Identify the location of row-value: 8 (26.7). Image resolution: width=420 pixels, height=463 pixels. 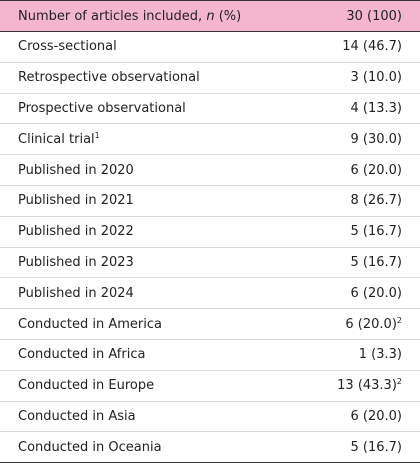
(376, 201).